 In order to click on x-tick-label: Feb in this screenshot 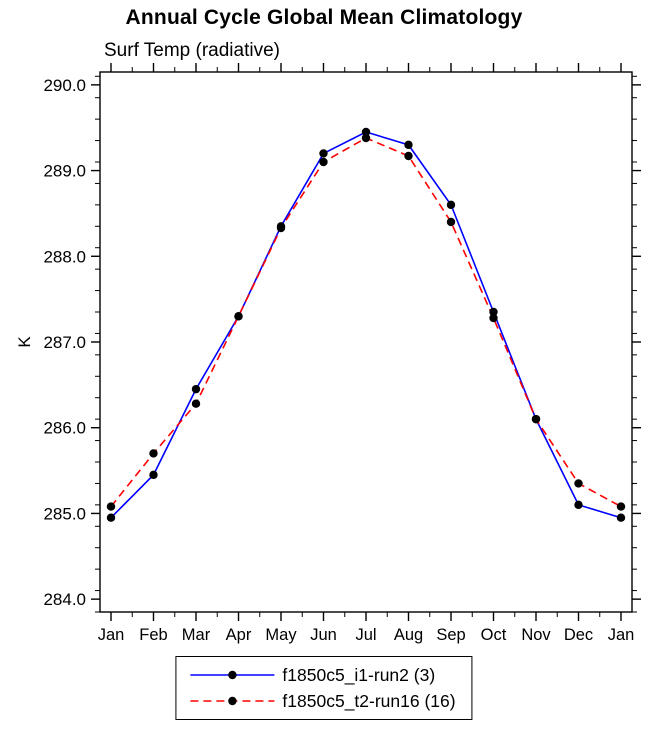, I will do `click(153, 635)`.